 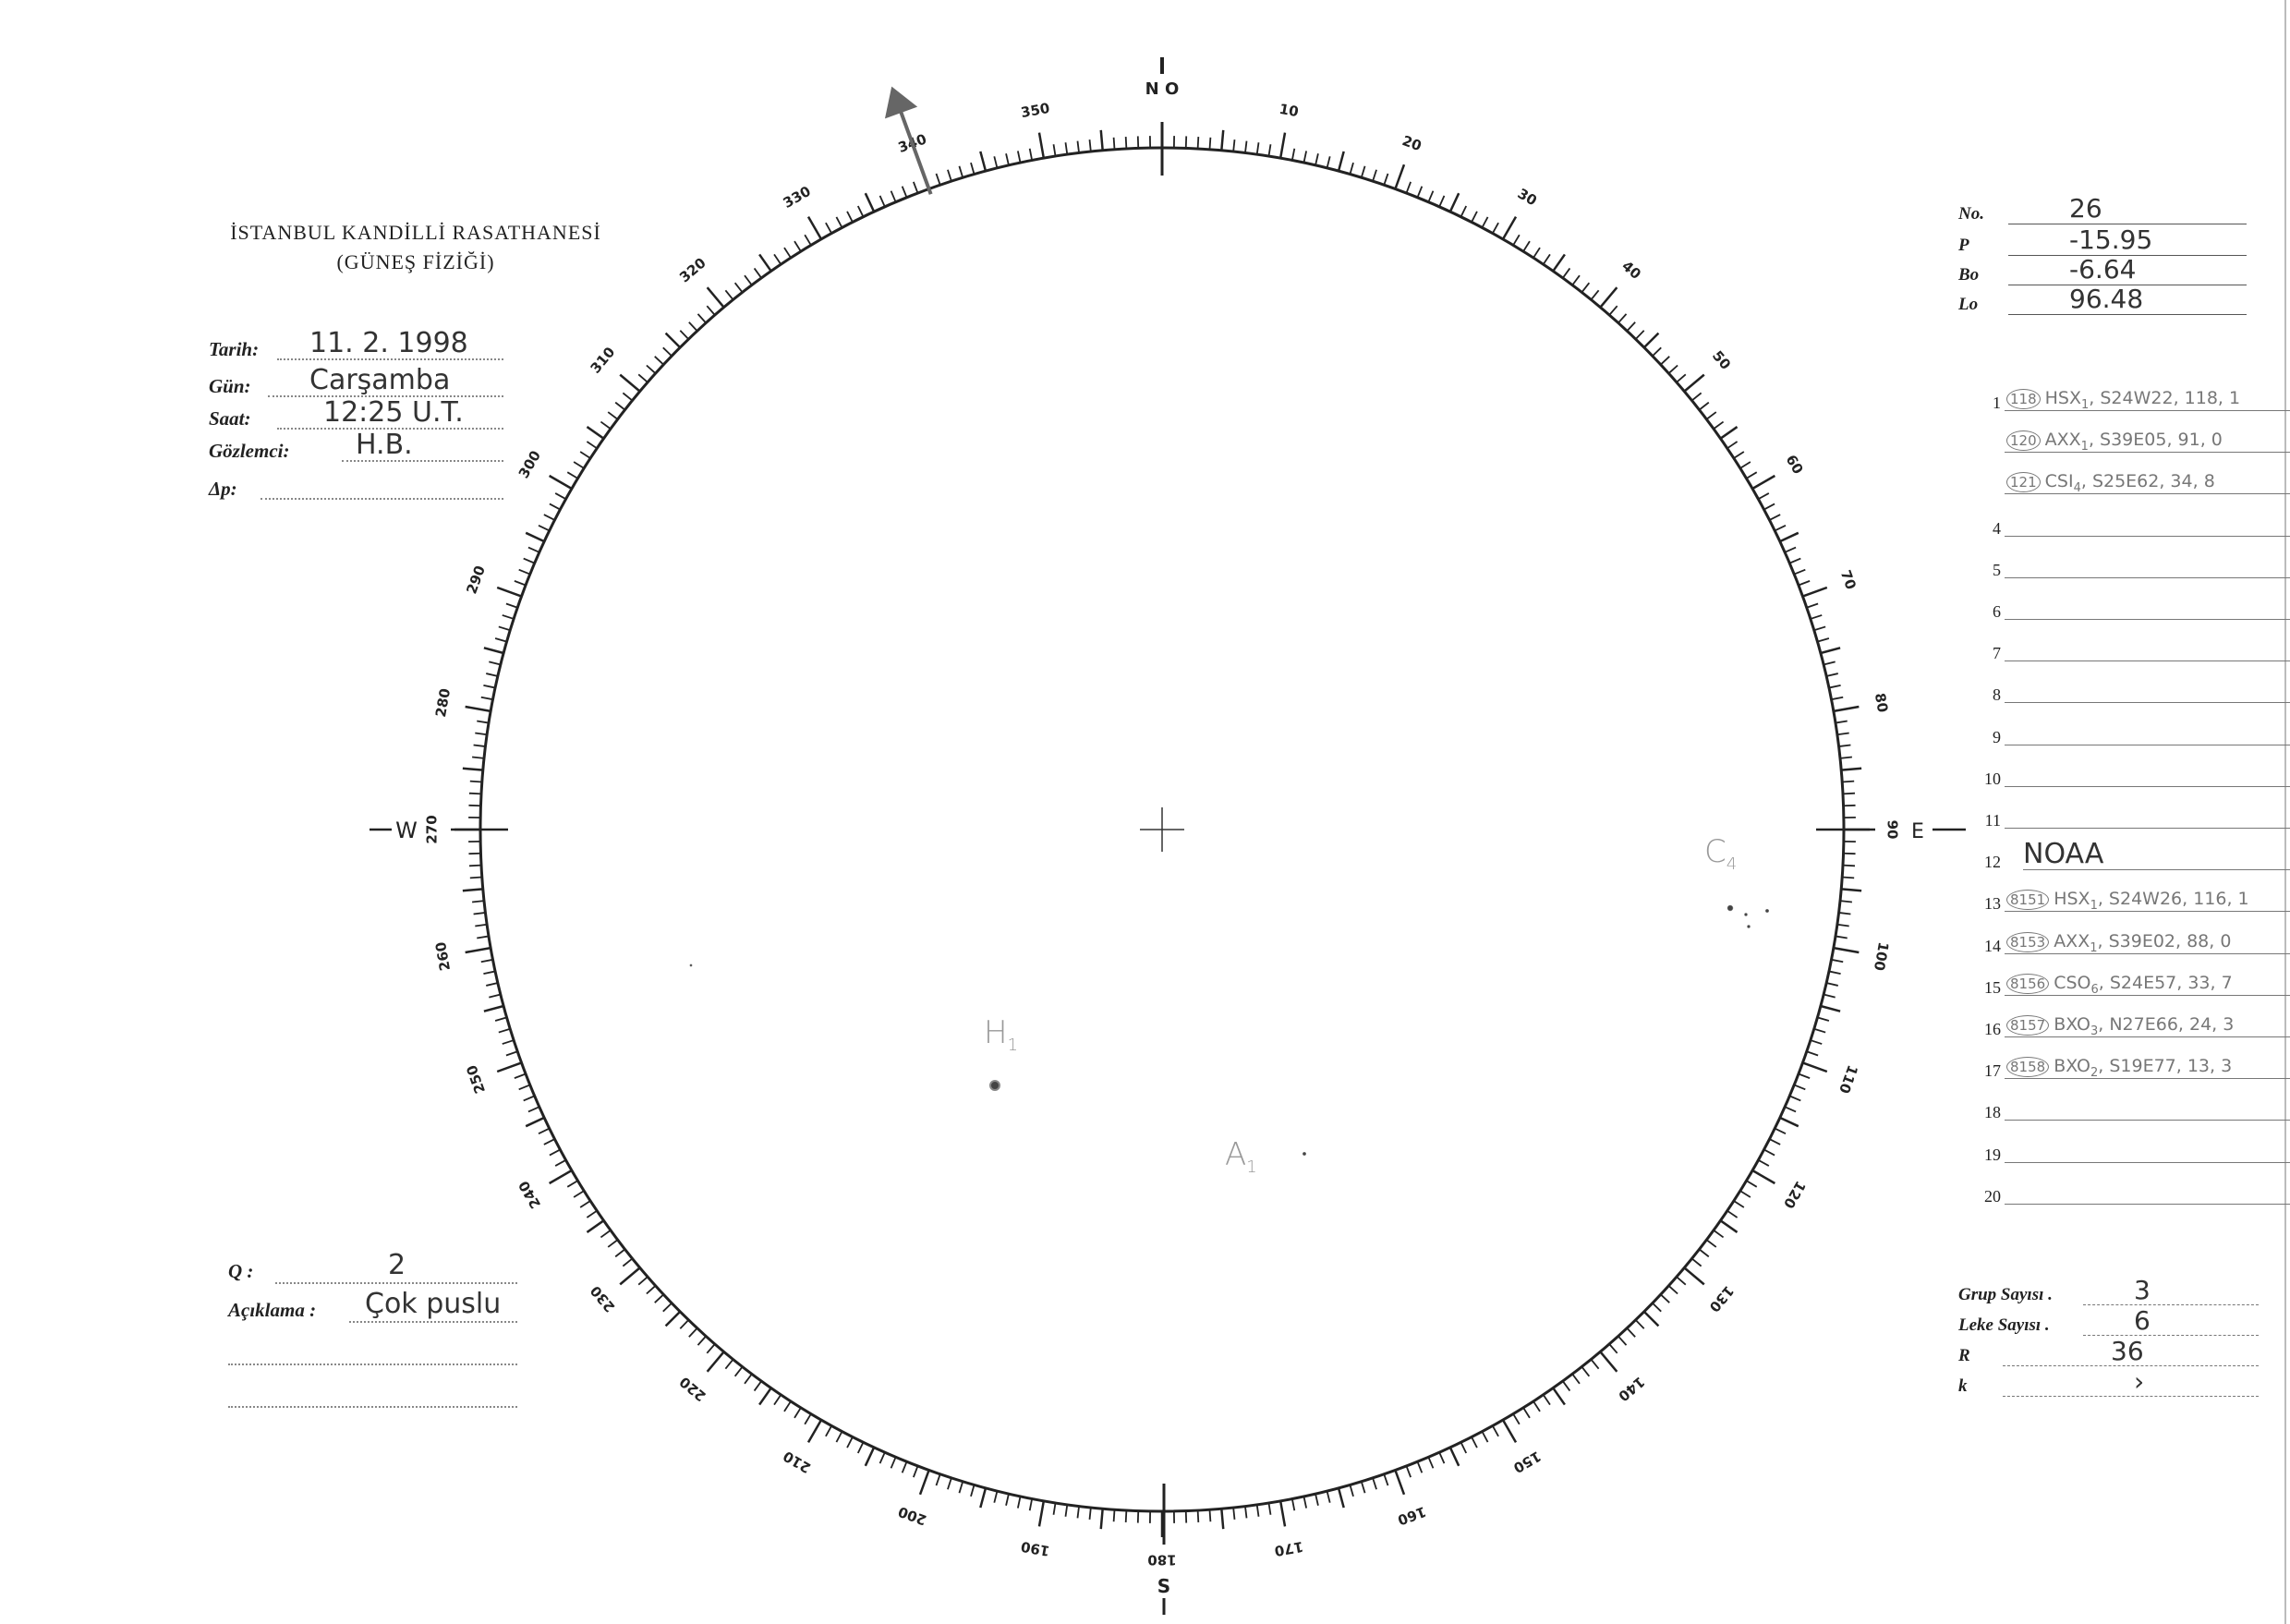 I want to click on position-data: , N27E66, 24, 3, so click(x=2166, y=1024).